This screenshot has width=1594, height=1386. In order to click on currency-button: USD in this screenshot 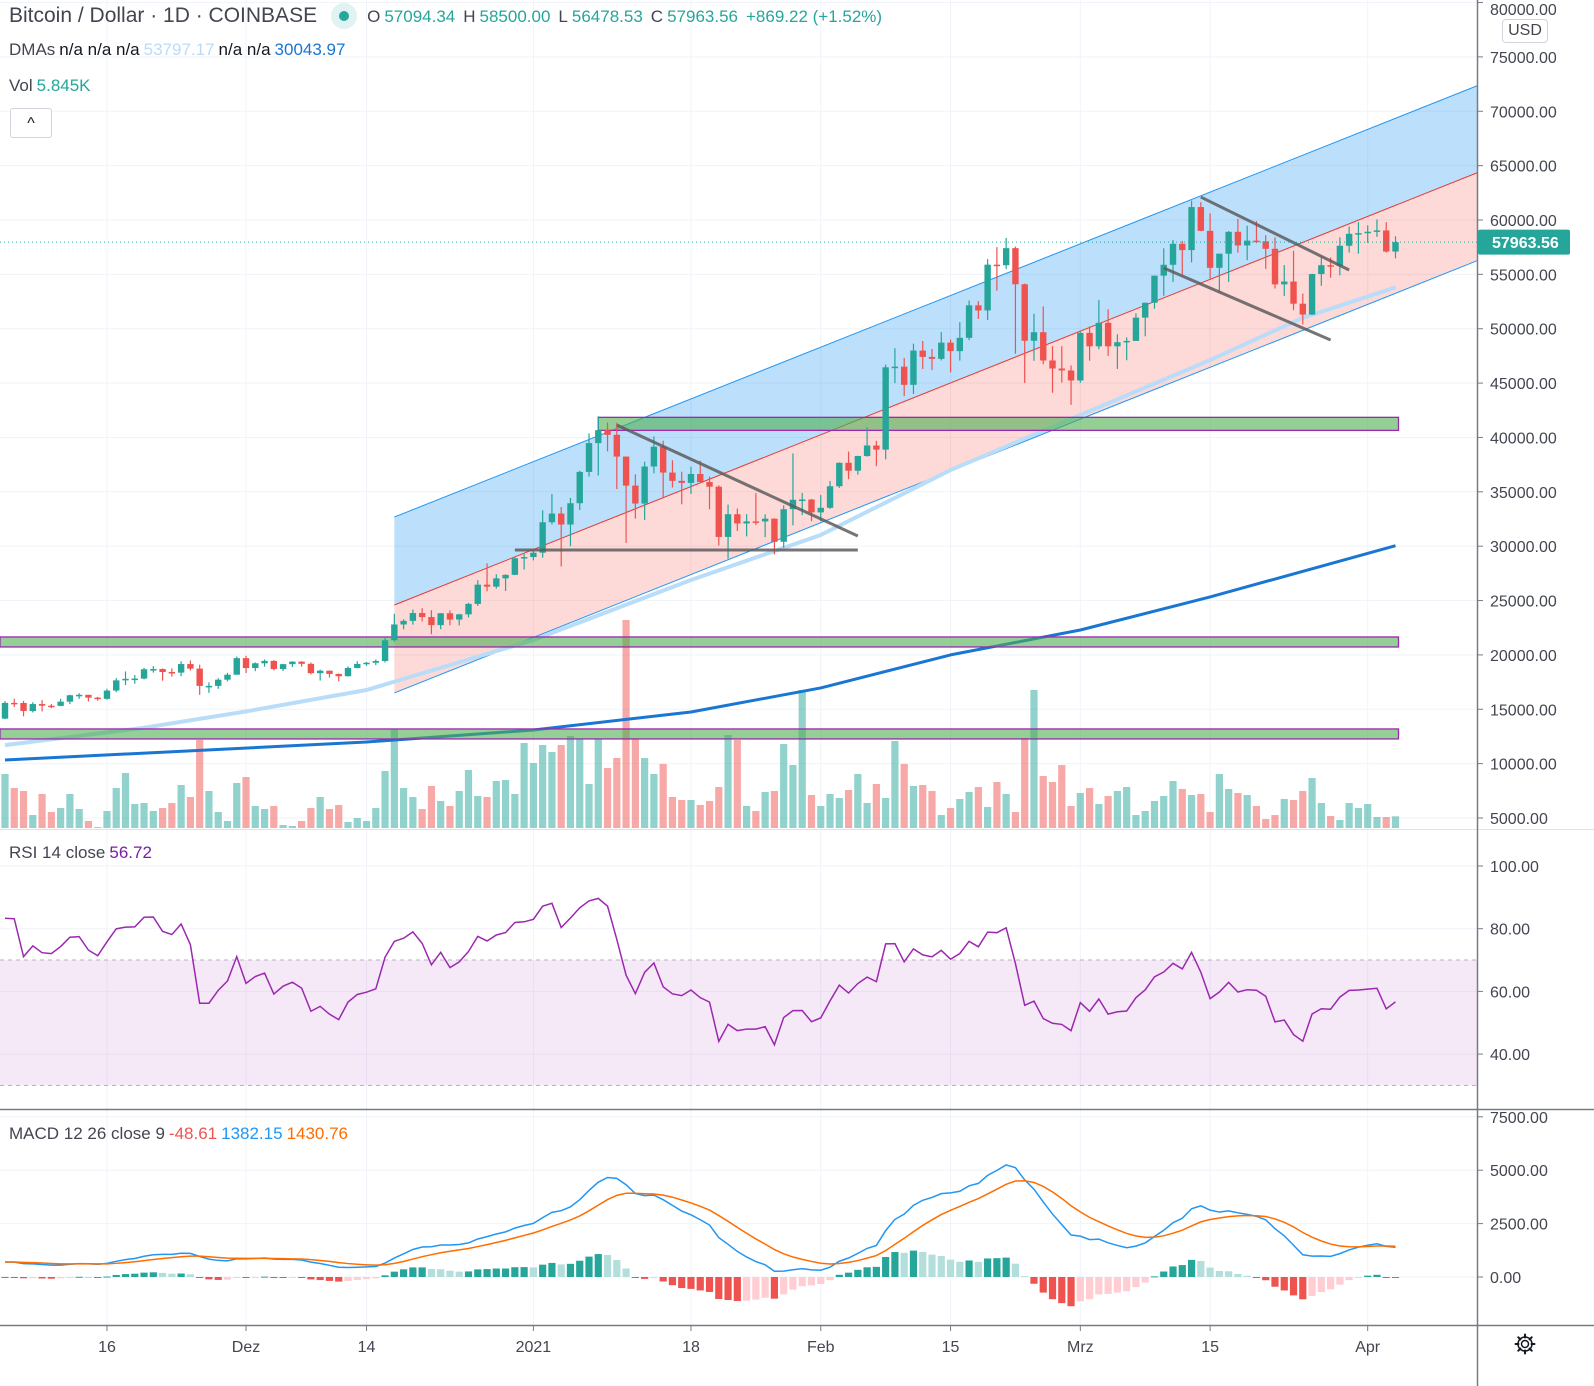, I will do `click(1525, 31)`.